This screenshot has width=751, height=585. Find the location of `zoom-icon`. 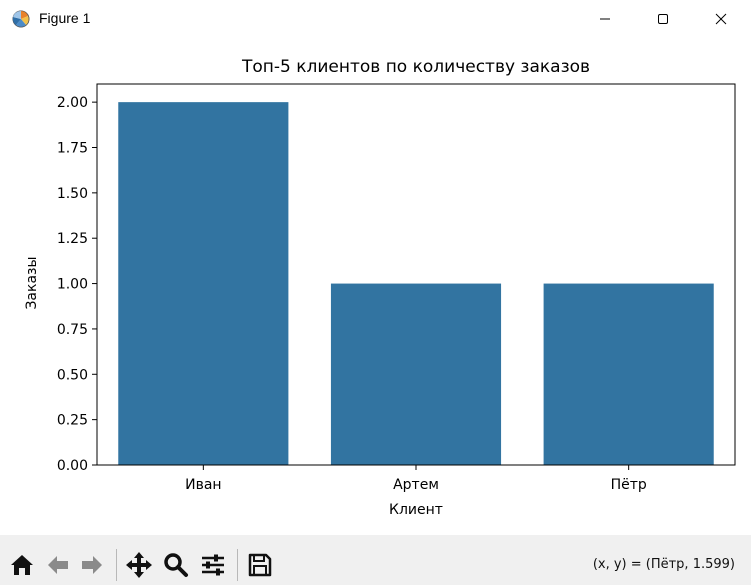

zoom-icon is located at coordinates (176, 565).